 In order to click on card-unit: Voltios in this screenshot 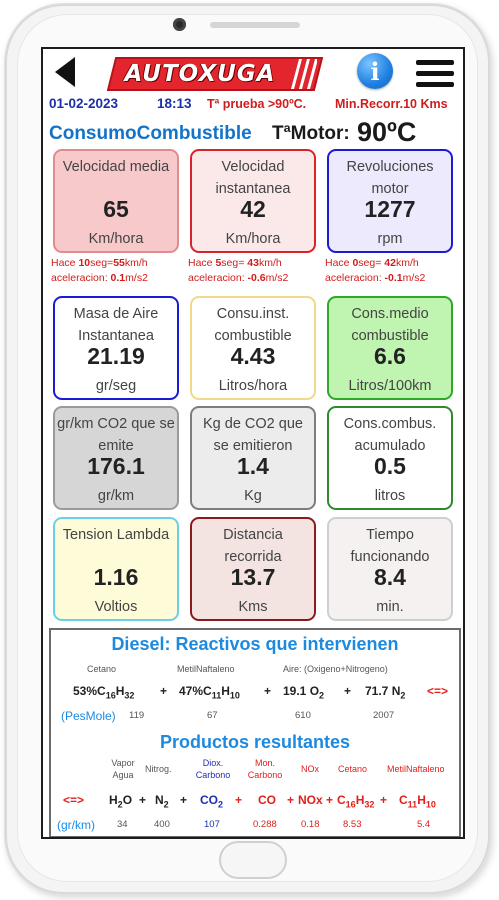, I will do `click(116, 607)`.